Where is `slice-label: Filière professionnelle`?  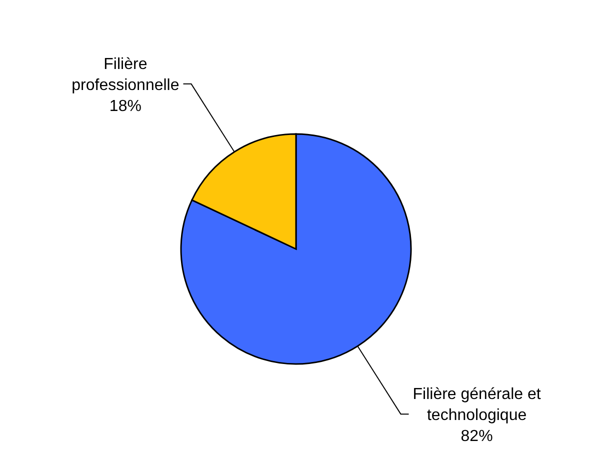
slice-label: Filière professionnelle is located at coordinates (126, 75).